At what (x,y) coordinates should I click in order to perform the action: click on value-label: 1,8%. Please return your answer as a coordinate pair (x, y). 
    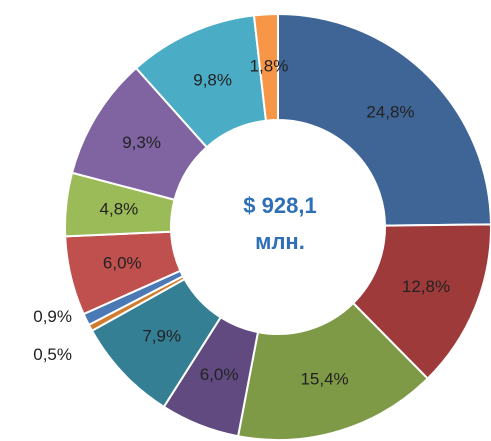
    Looking at the image, I should click on (269, 66).